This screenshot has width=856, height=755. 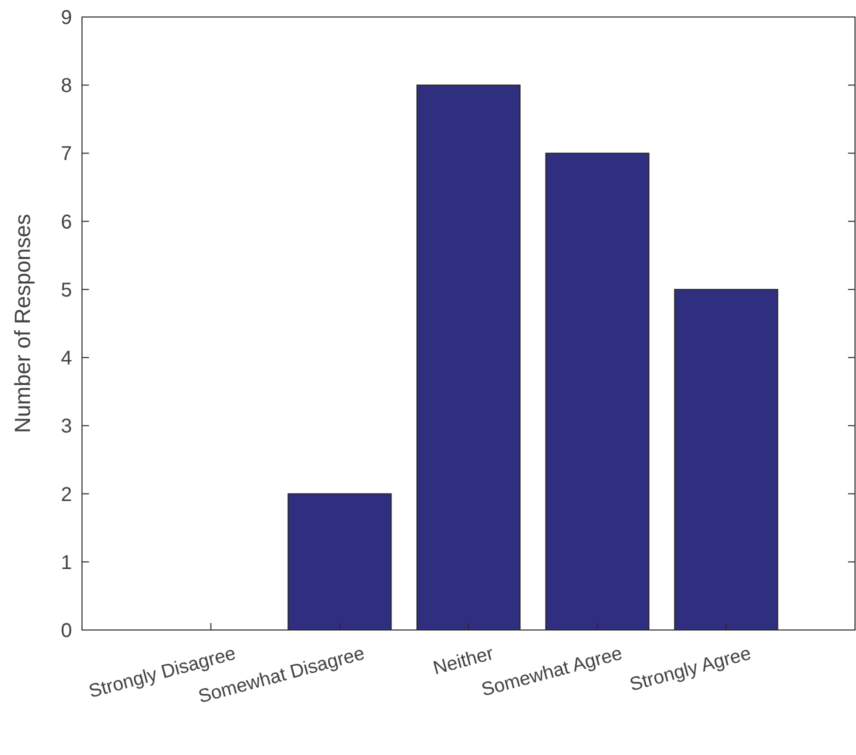 What do you see at coordinates (66, 427) in the screenshot?
I see `y-tick-label: 3` at bounding box center [66, 427].